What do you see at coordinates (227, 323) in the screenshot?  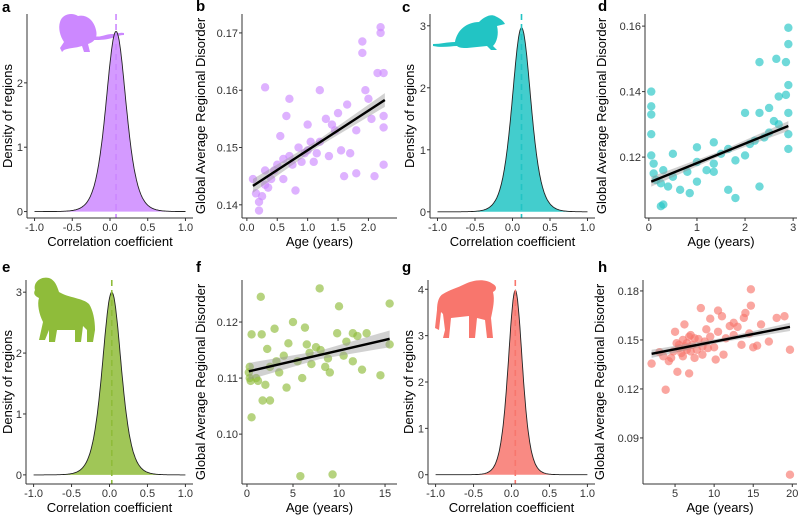 I see `y-tick-label: 0.12` at bounding box center [227, 323].